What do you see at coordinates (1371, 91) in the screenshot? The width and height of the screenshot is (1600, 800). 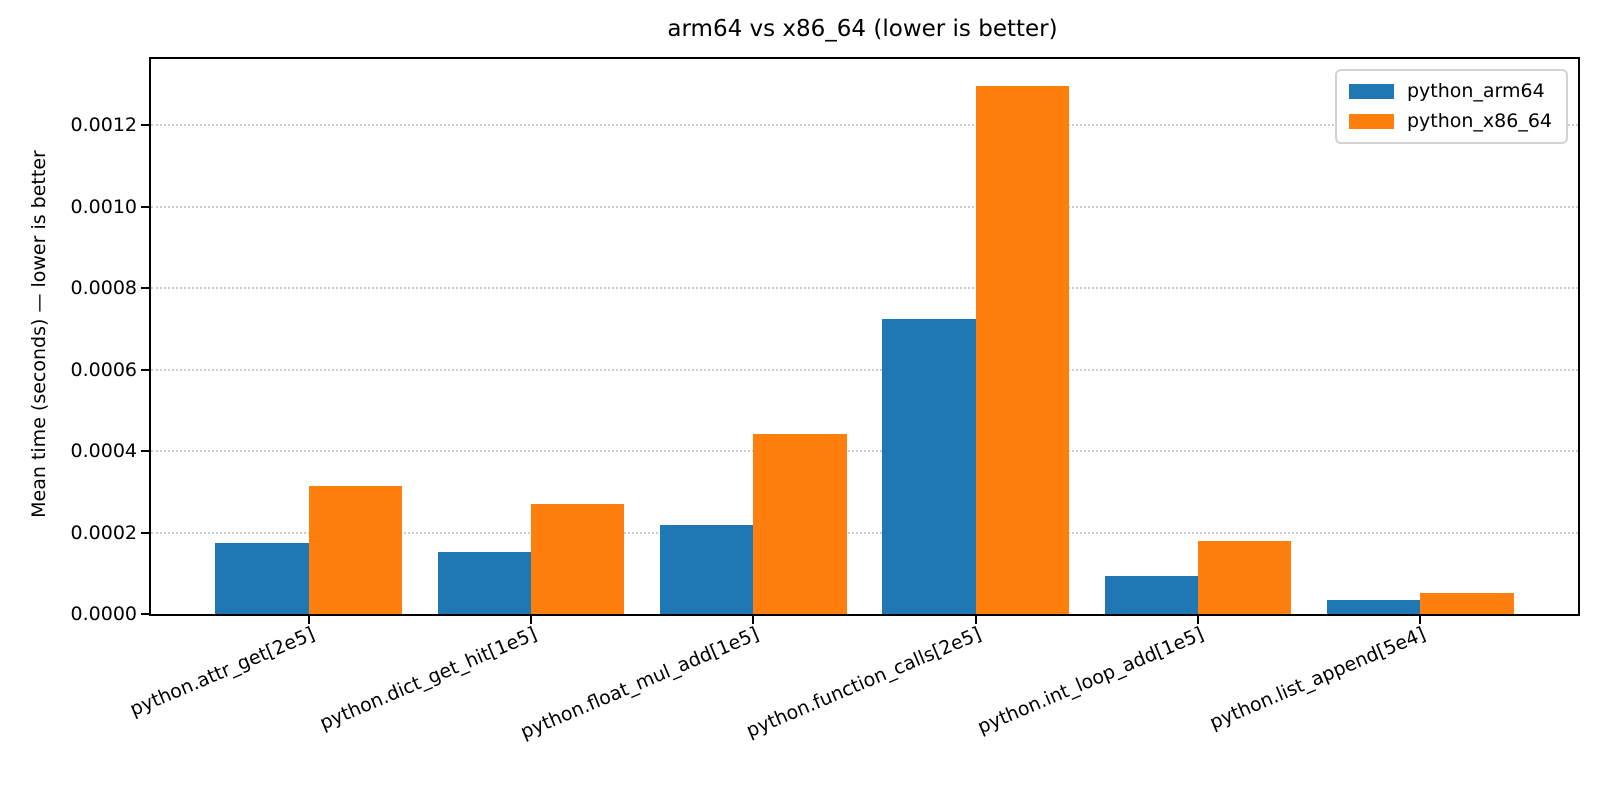 I see `legend-swatch-arm64-icon` at bounding box center [1371, 91].